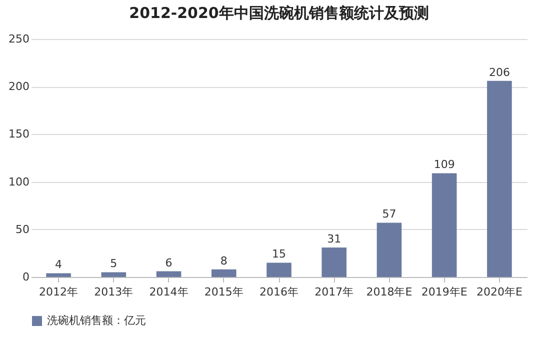 This screenshot has width=540, height=338. What do you see at coordinates (58, 265) in the screenshot?
I see `data-label: 4` at bounding box center [58, 265].